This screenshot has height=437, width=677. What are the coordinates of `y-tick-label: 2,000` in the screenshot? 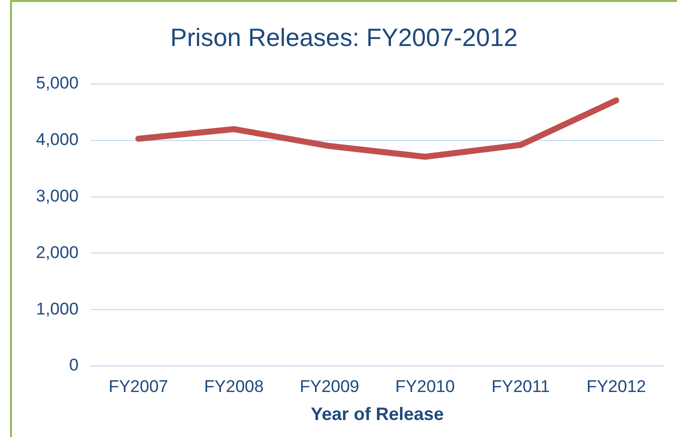 It's located at (57, 252).